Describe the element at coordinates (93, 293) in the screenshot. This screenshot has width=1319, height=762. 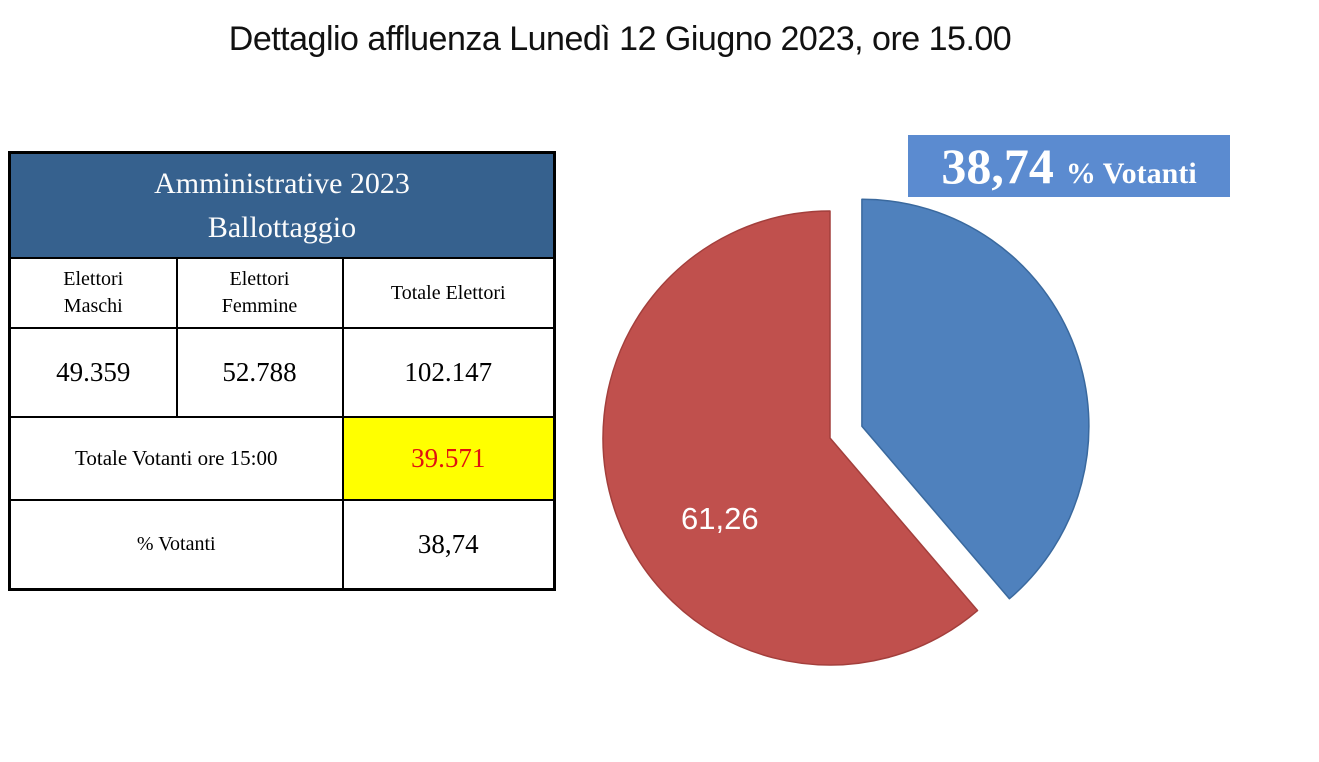
I see `col-header-elettori-maschi: Elettori Maschi` at that location.